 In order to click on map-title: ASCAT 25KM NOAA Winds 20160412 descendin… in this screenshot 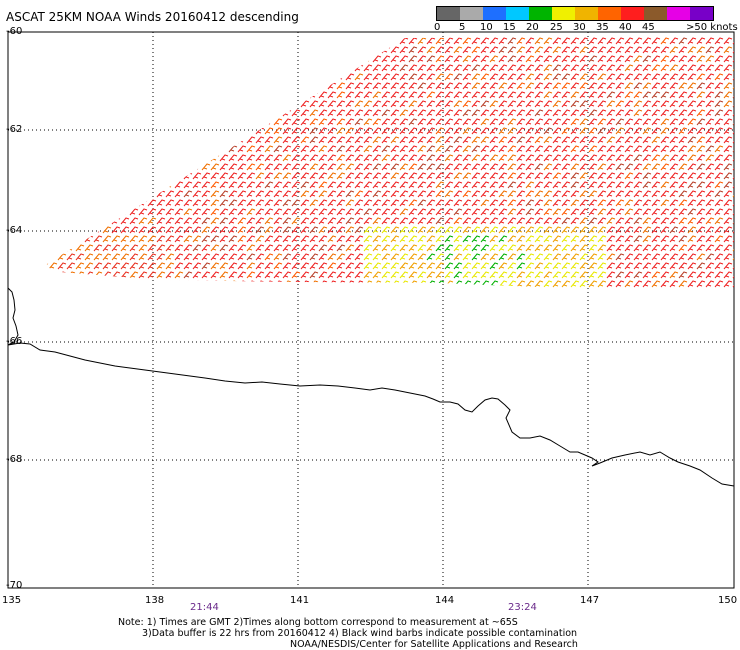, I will do `click(152, 17)`.